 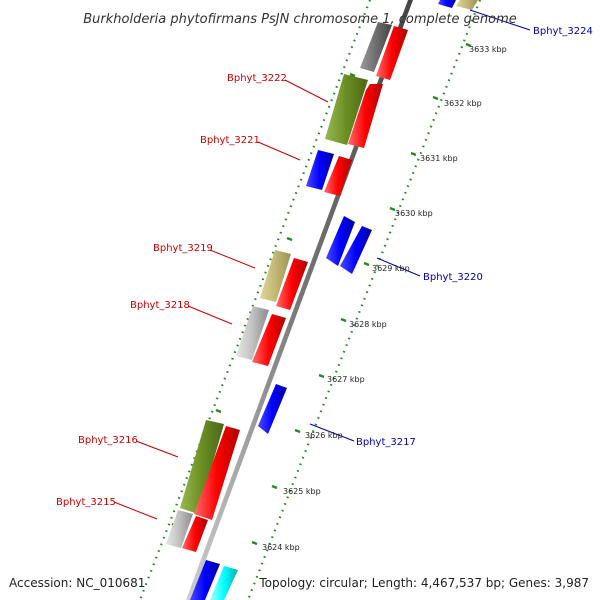 I want to click on tick-label: 3629 kbp, so click(x=391, y=268).